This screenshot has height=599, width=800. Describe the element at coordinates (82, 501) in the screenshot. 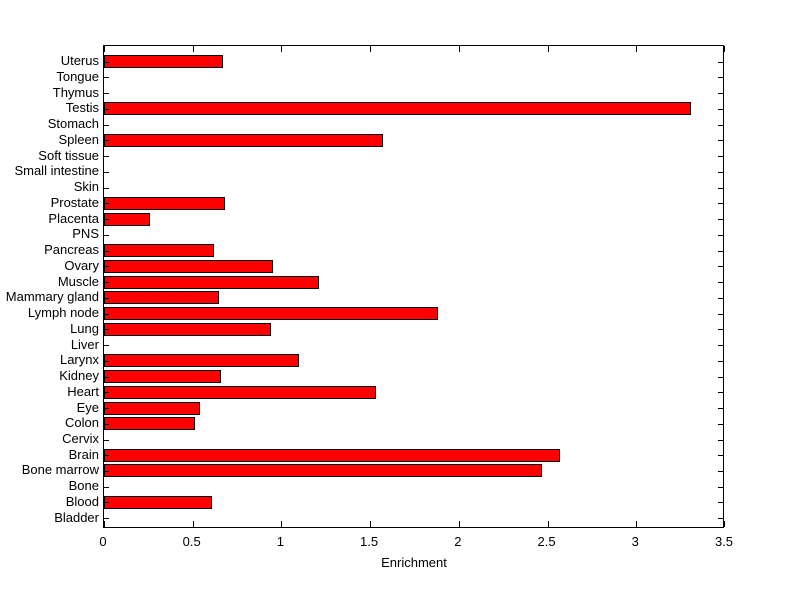

I see `y-tick-label-blood: Blood` at that location.